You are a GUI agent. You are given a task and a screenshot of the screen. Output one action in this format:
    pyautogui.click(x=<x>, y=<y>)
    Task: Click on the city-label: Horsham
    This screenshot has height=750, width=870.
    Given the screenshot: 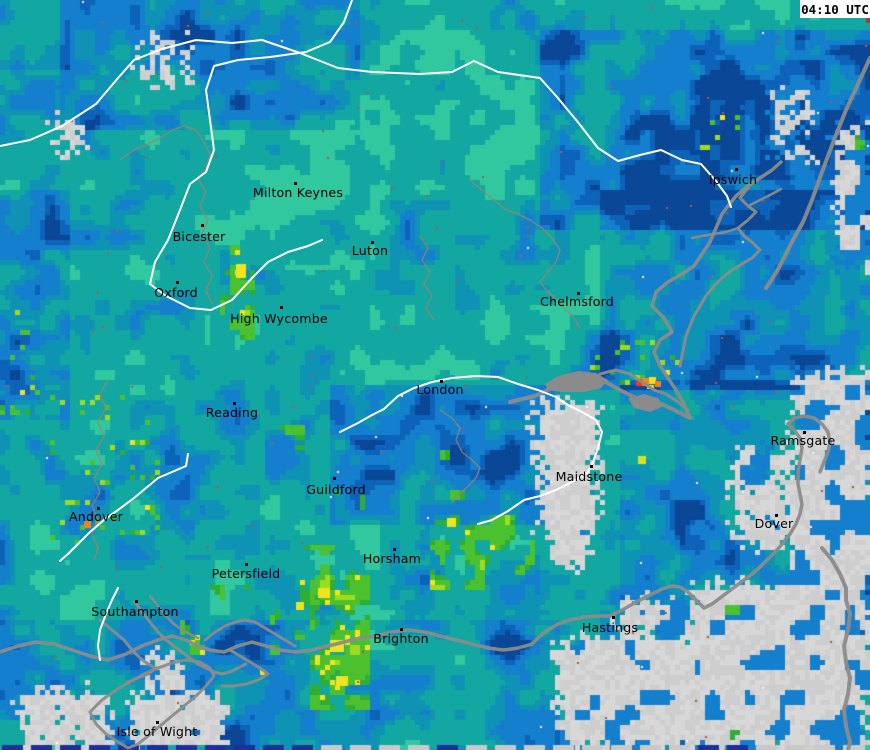 What is the action you would take?
    pyautogui.click(x=392, y=558)
    